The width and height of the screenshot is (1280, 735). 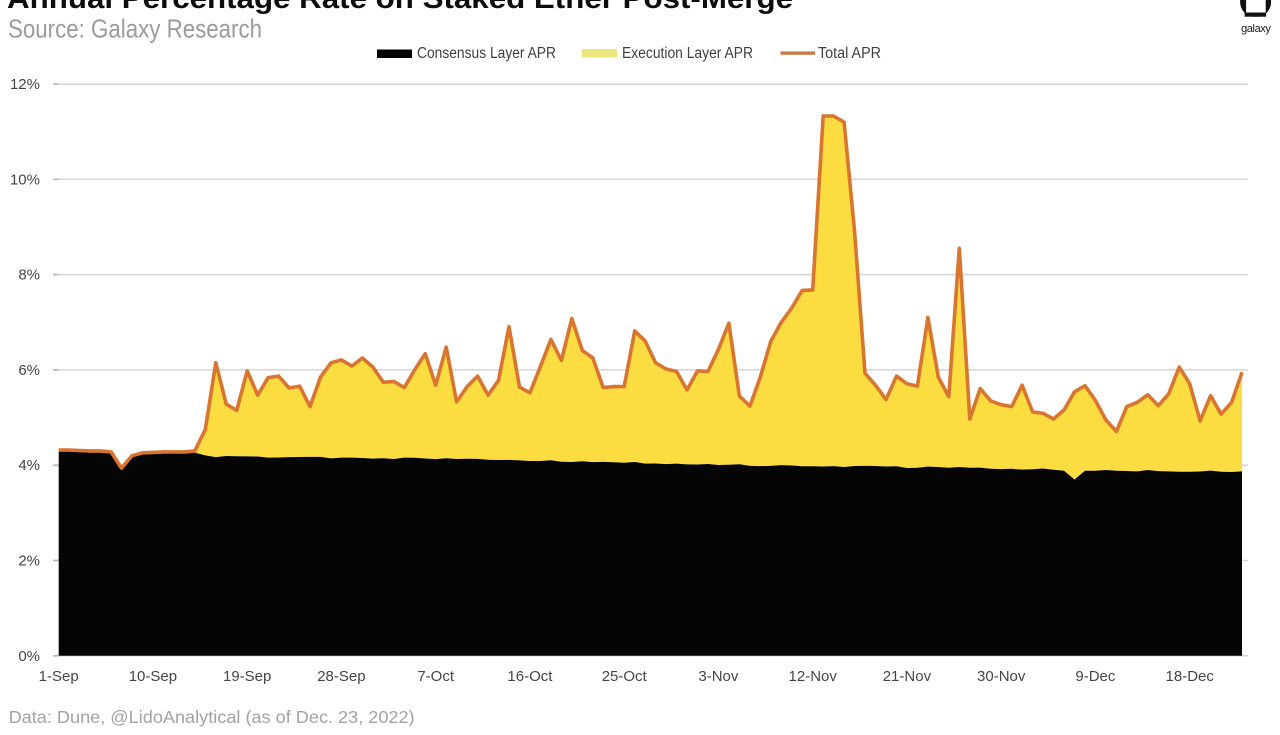 I want to click on svg-text: 12%, so click(x=25, y=84).